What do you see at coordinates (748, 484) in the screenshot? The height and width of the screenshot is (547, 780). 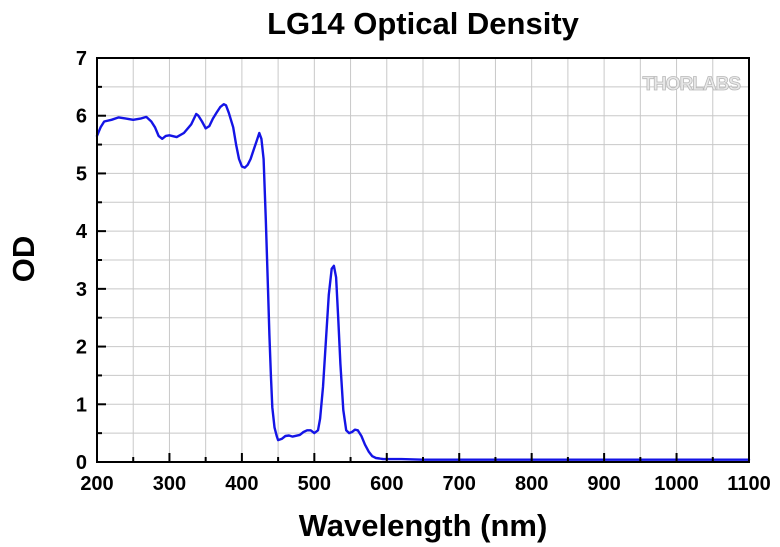 I see `x-tick-label: 1100` at bounding box center [748, 484].